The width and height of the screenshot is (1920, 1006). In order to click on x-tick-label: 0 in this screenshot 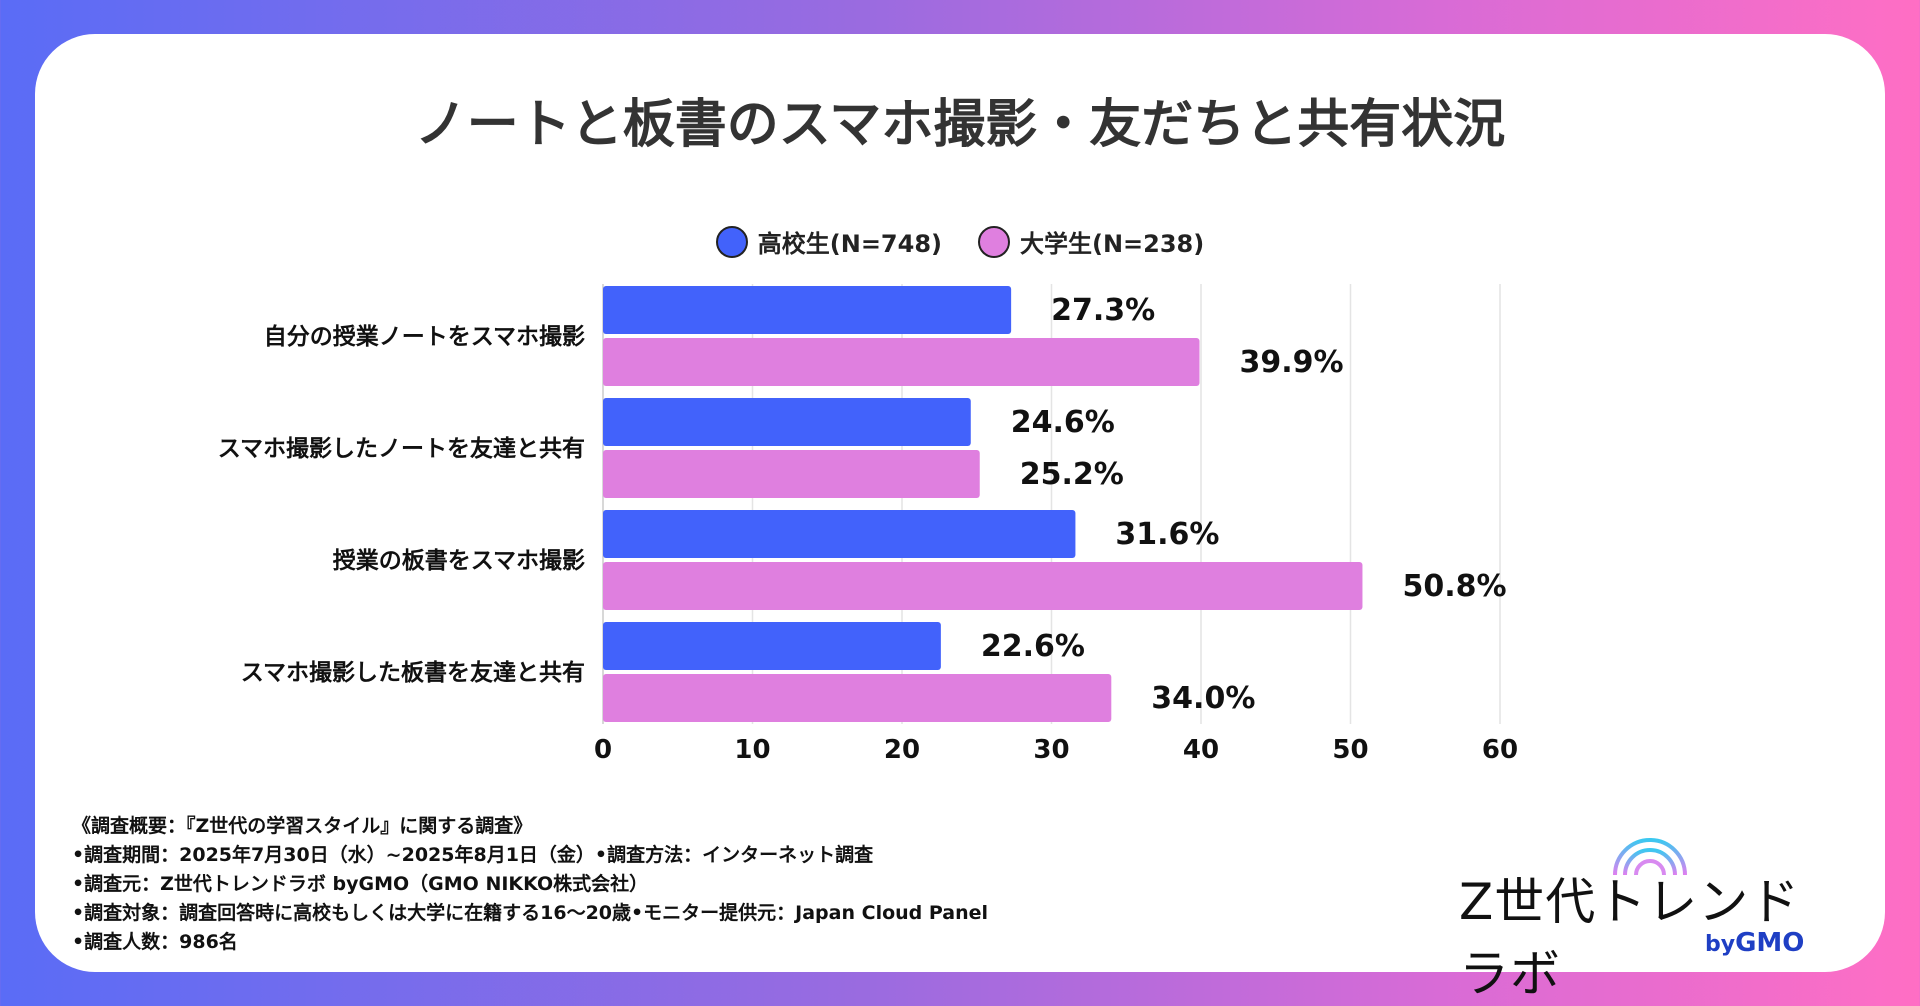, I will do `click(603, 750)`.